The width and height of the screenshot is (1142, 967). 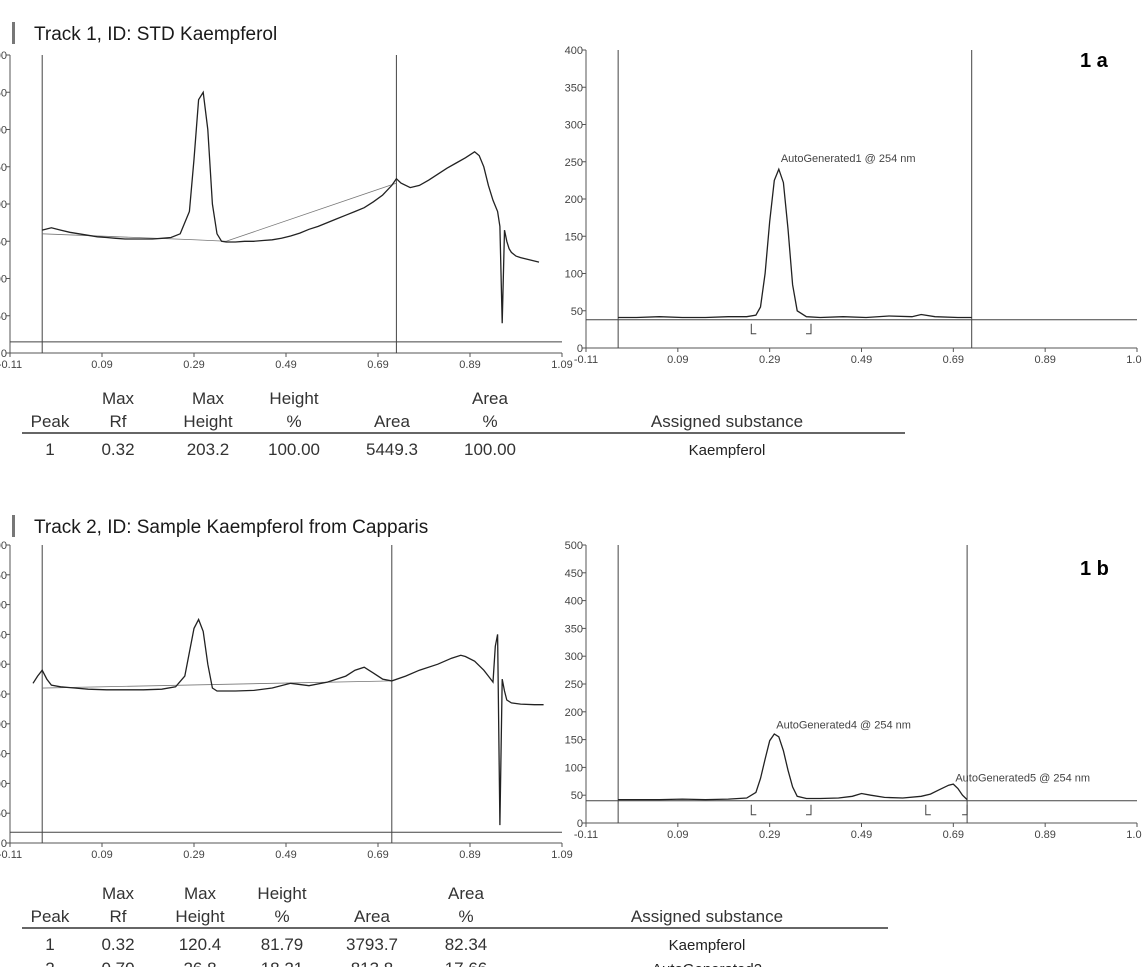 What do you see at coordinates (117, 944) in the screenshot?
I see `table-cell: 0.32` at bounding box center [117, 944].